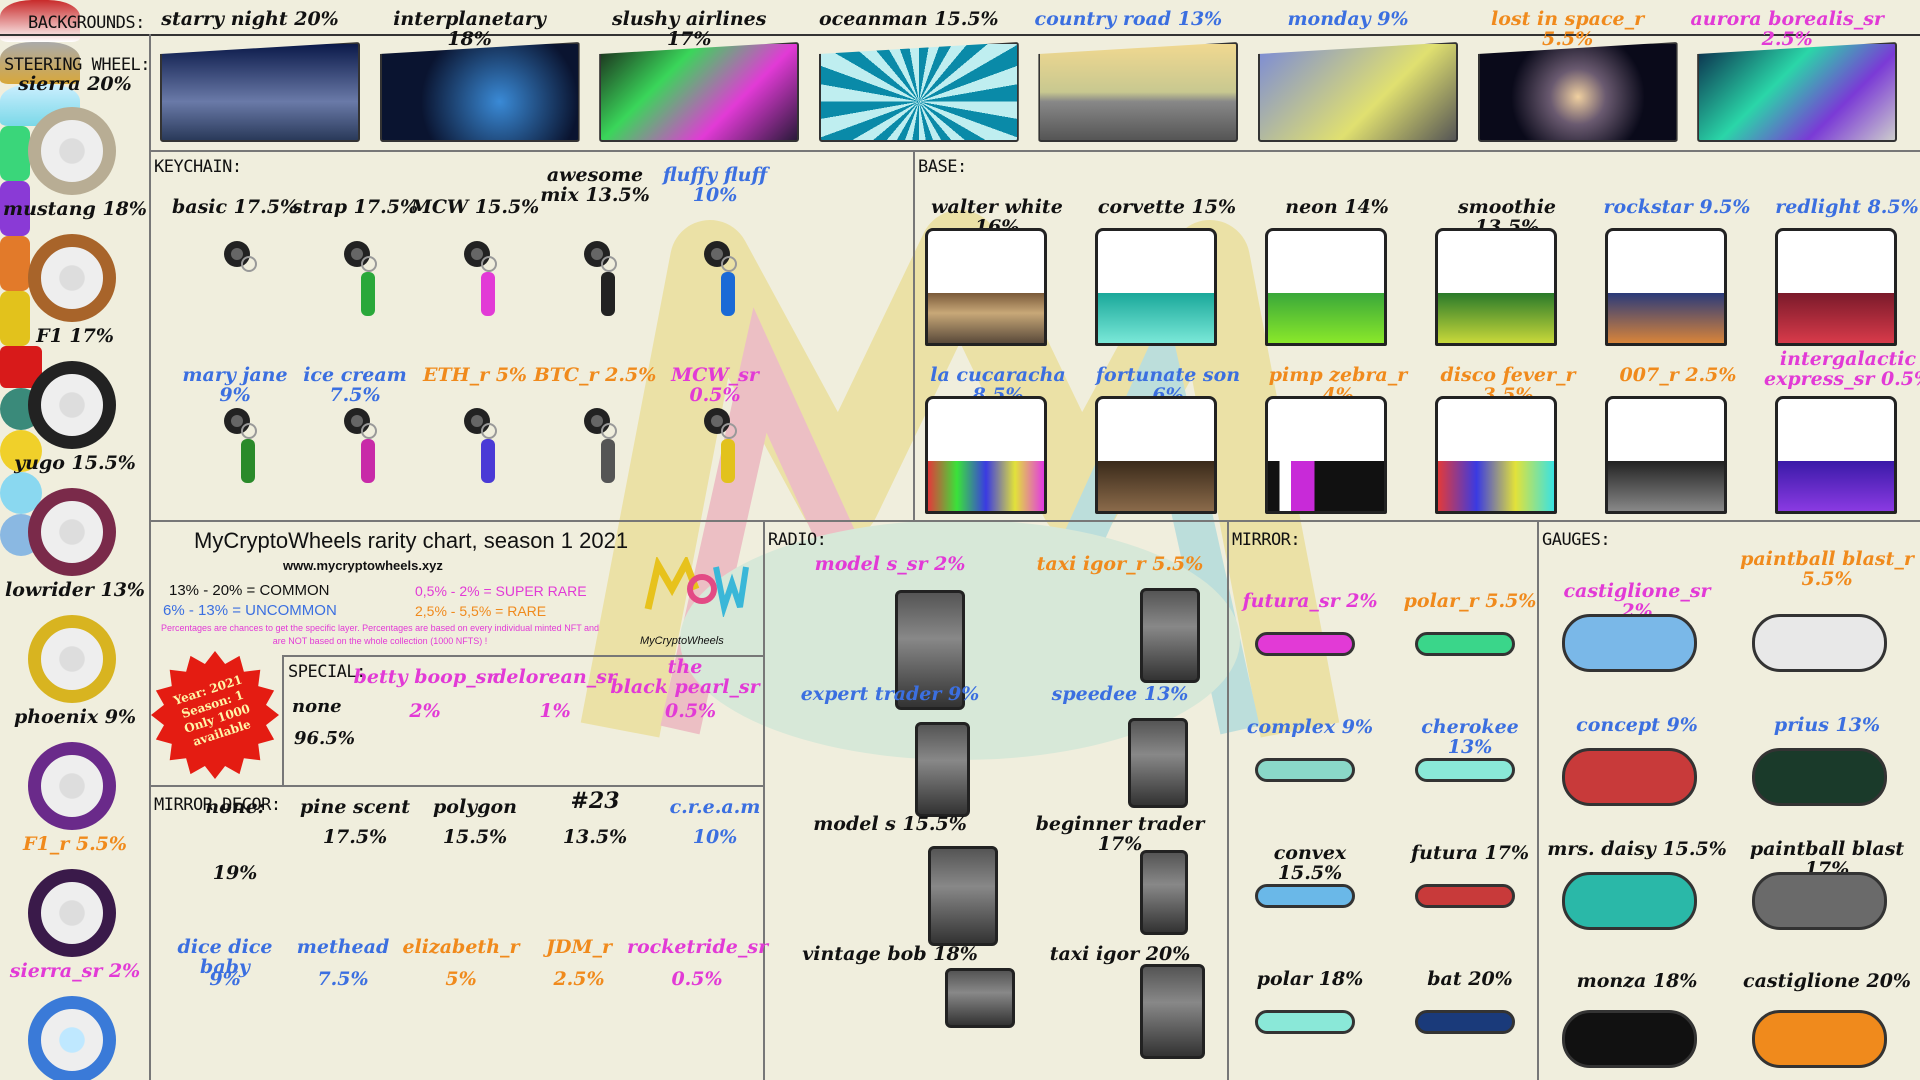 This screenshot has height=1080, width=1920. What do you see at coordinates (595, 375) in the screenshot?
I see `keychain-label: BTC_r 2.5%` at bounding box center [595, 375].